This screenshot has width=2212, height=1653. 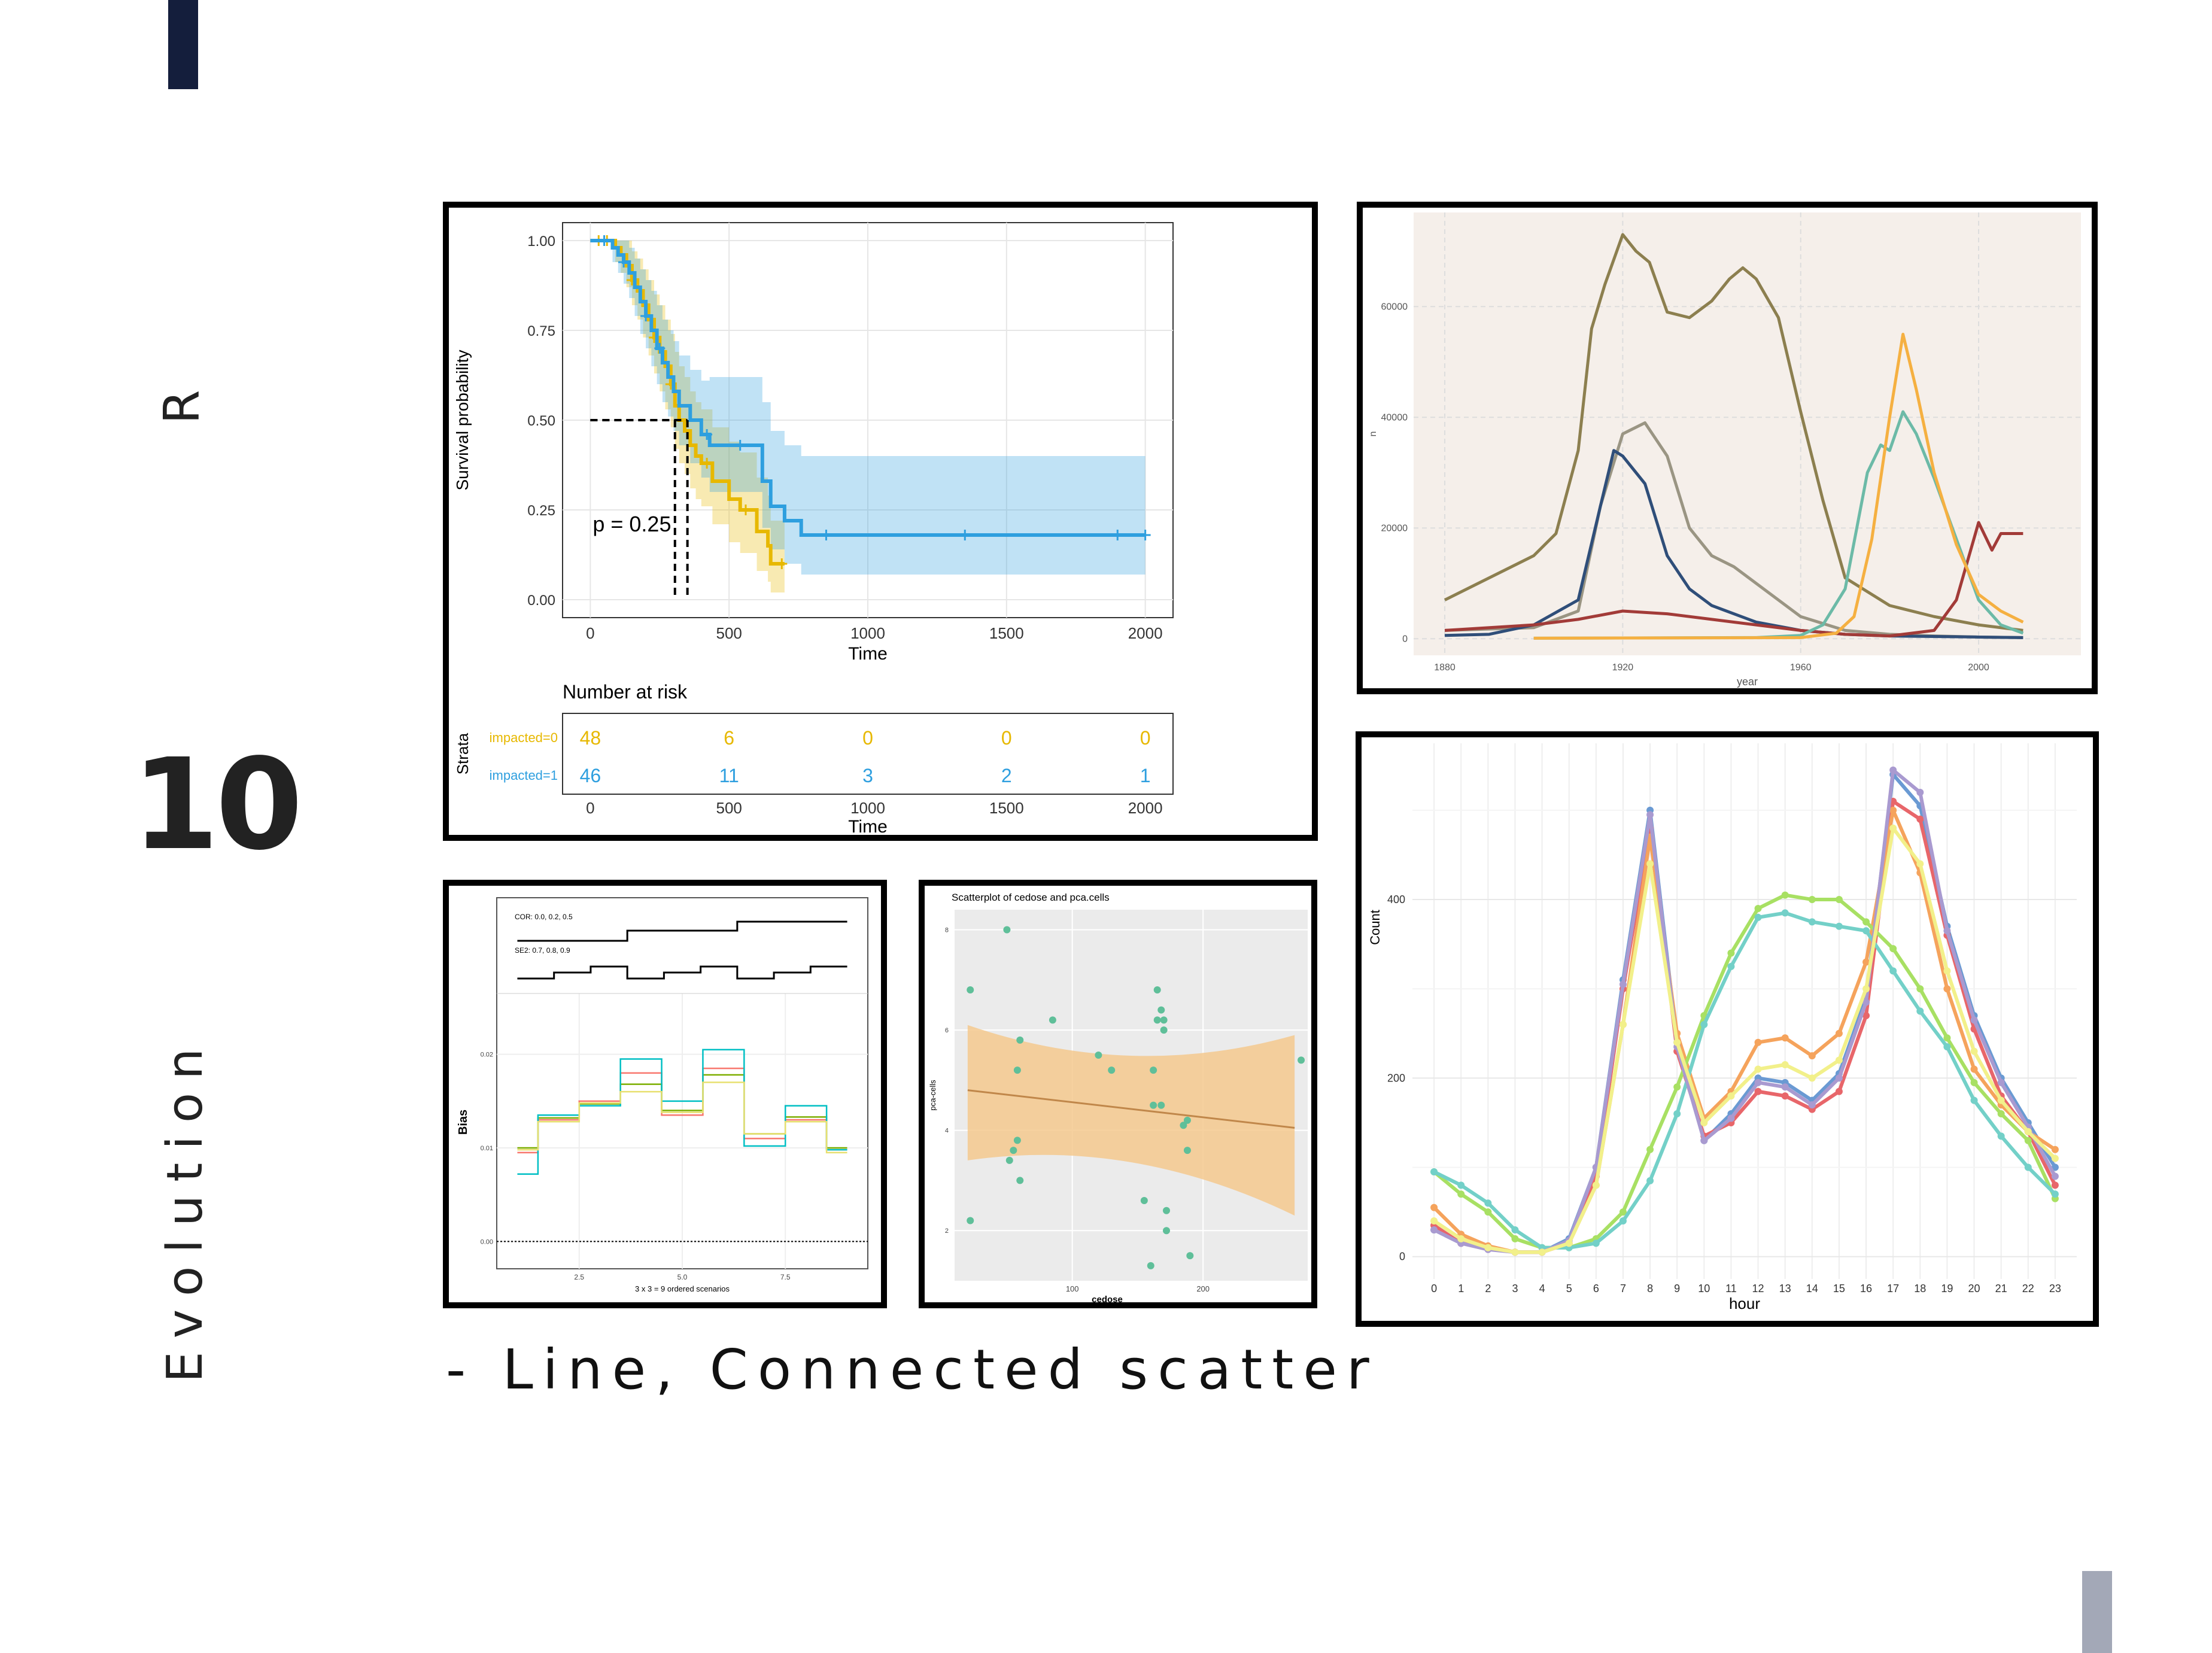 I want to click on y-tick-label: 2, so click(x=947, y=1231).